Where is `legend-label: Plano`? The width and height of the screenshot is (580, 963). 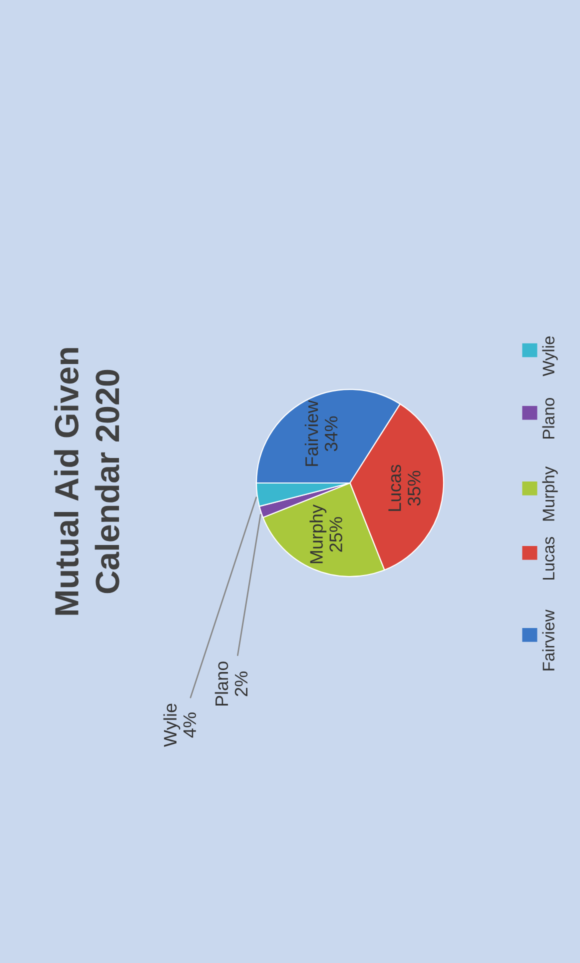
legend-label: Plano is located at coordinates (548, 418).